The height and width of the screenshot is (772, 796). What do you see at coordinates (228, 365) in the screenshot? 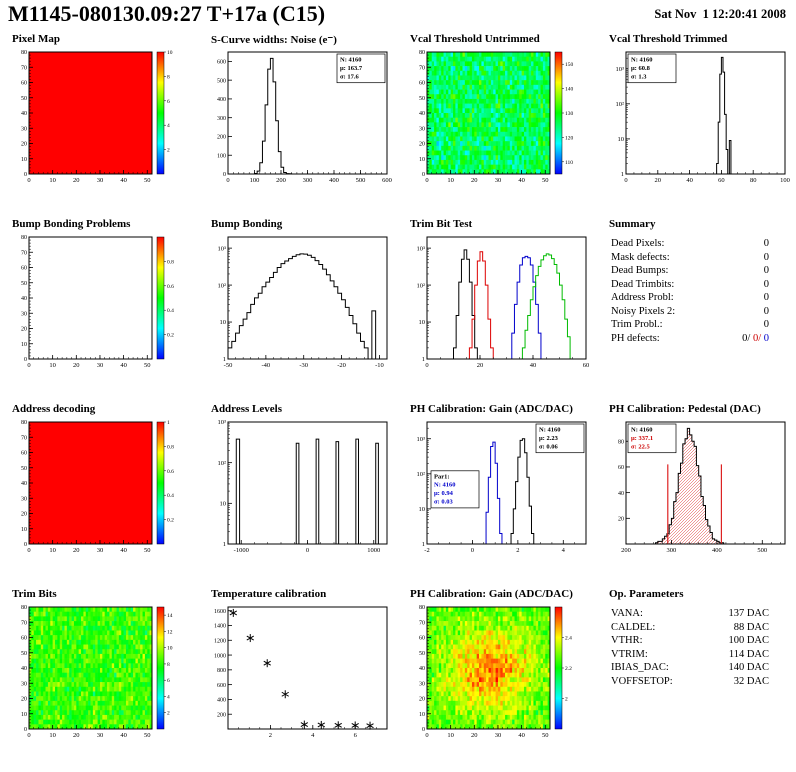
I see `svg-text: -50` at bounding box center [228, 365].